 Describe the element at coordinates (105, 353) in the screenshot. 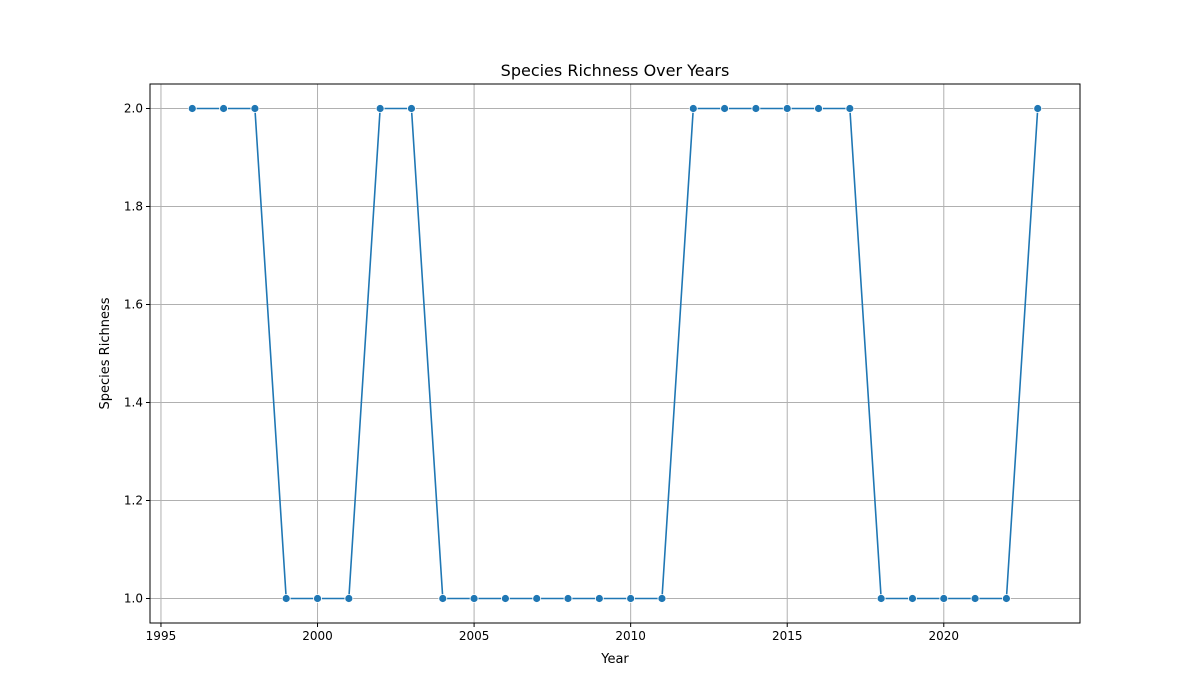

I see `y-axis-label: Species Richness` at that location.